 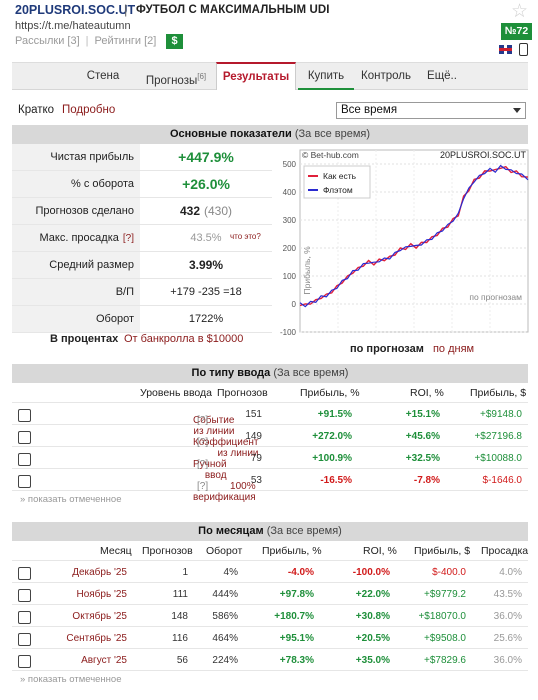 I want to click on units-percent: В процентах, so click(x=84, y=339).